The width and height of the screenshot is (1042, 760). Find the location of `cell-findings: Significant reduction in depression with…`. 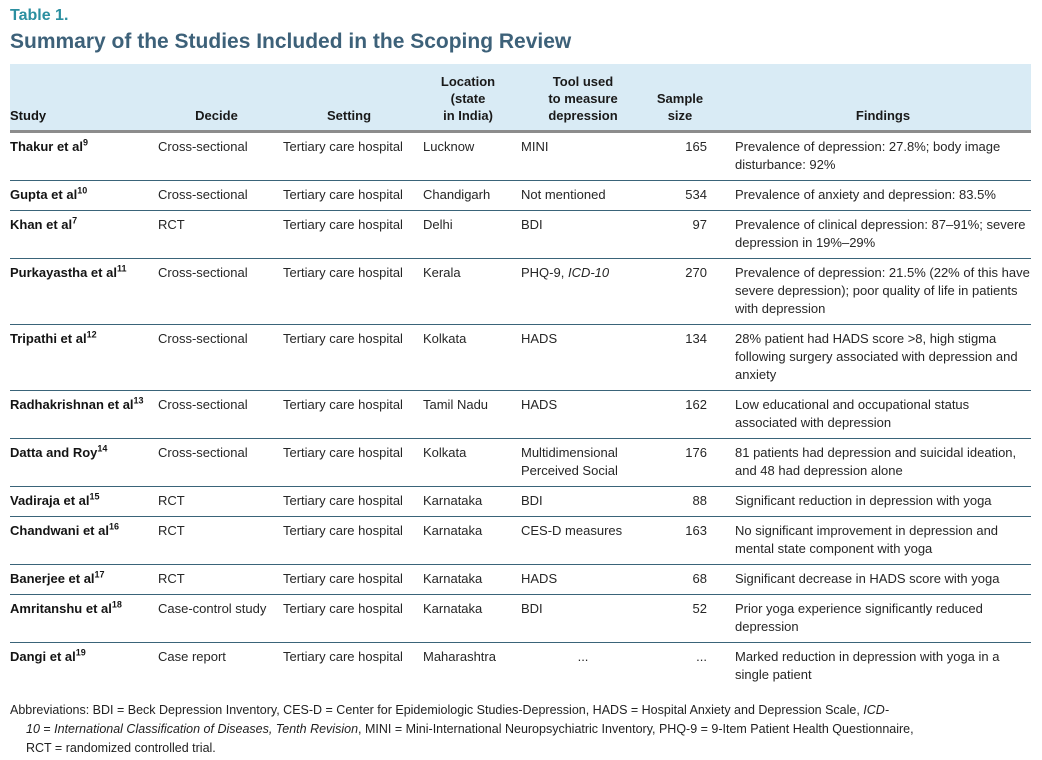

cell-findings: Significant reduction in depression with… is located at coordinates (863, 500).